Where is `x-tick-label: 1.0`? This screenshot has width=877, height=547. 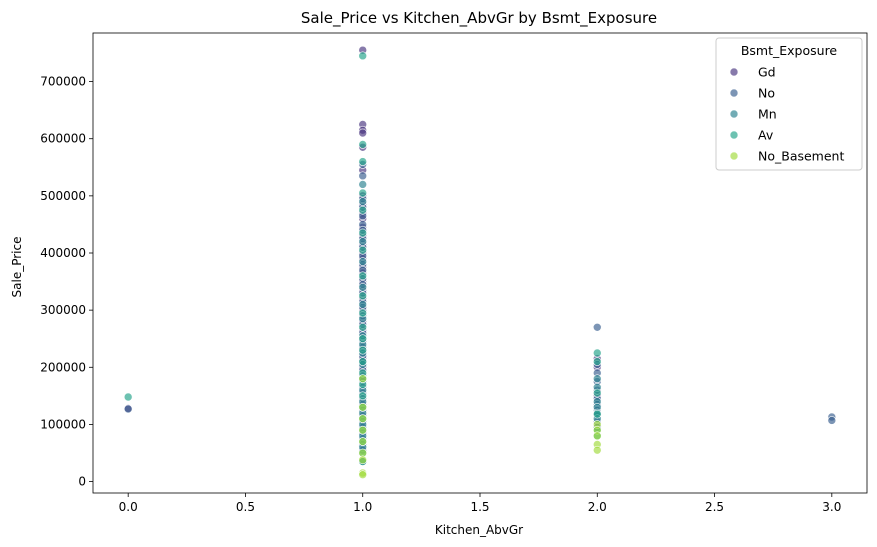 x-tick-label: 1.0 is located at coordinates (362, 507).